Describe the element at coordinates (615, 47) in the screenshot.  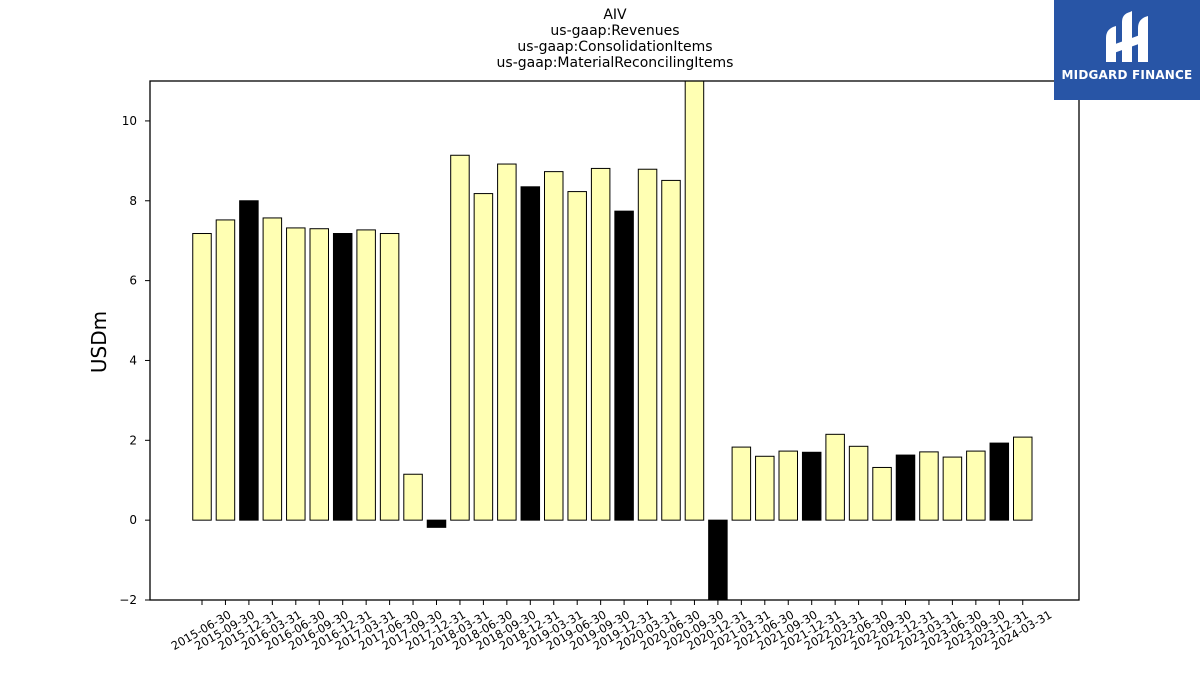
I see `chart-title-line-3: us-gaap:ConsolidationItems` at that location.